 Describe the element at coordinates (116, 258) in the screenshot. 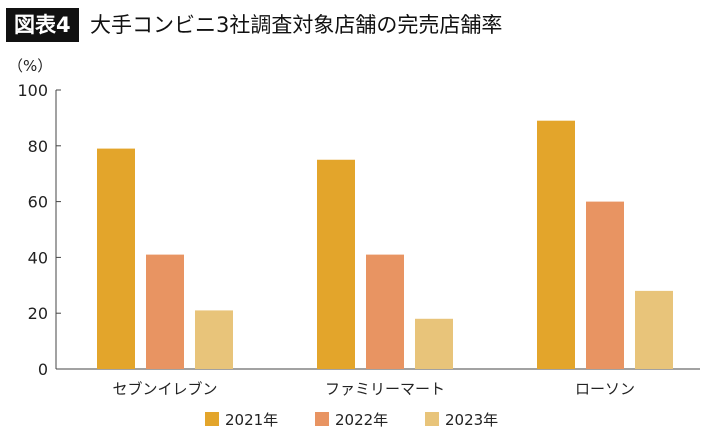

I see `bar-1-2021年` at that location.